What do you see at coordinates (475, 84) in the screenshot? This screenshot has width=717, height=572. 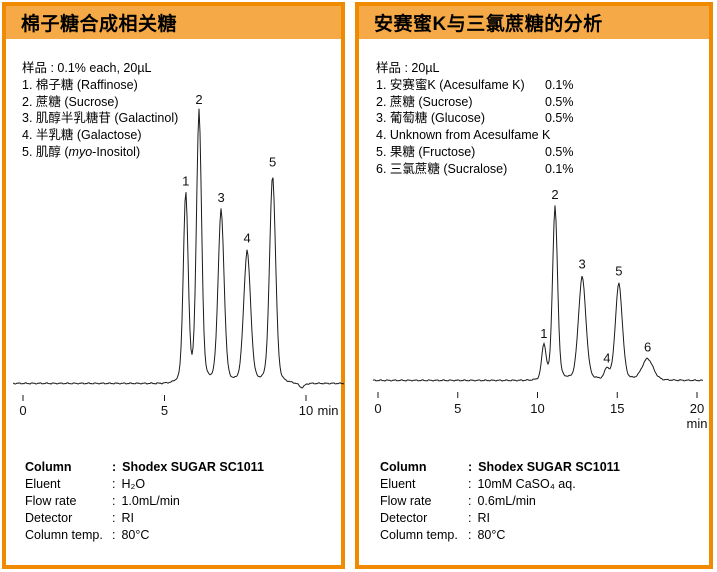 I see `sample-item: 1. 安赛蜜K (Acesulfame K) 0.1%` at bounding box center [475, 84].